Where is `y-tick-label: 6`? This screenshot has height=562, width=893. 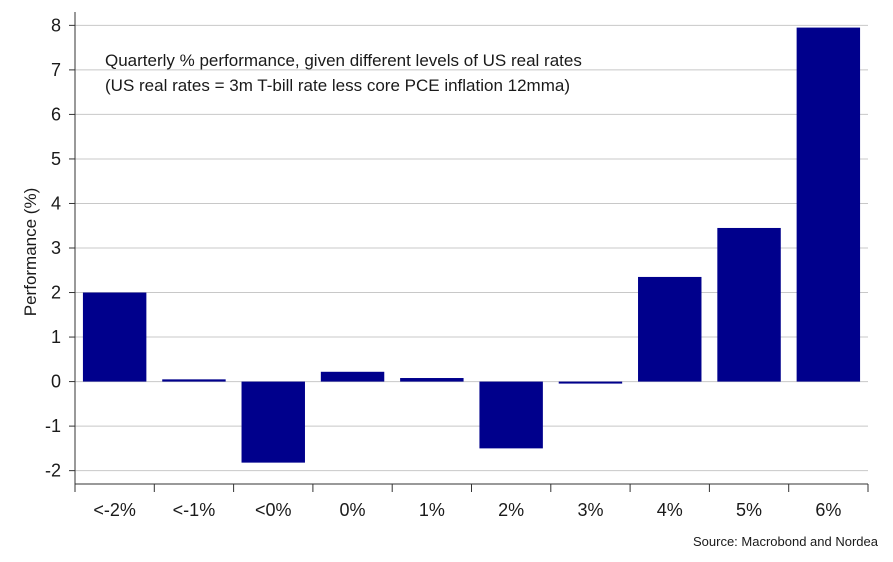 y-tick-label: 6 is located at coordinates (56, 114).